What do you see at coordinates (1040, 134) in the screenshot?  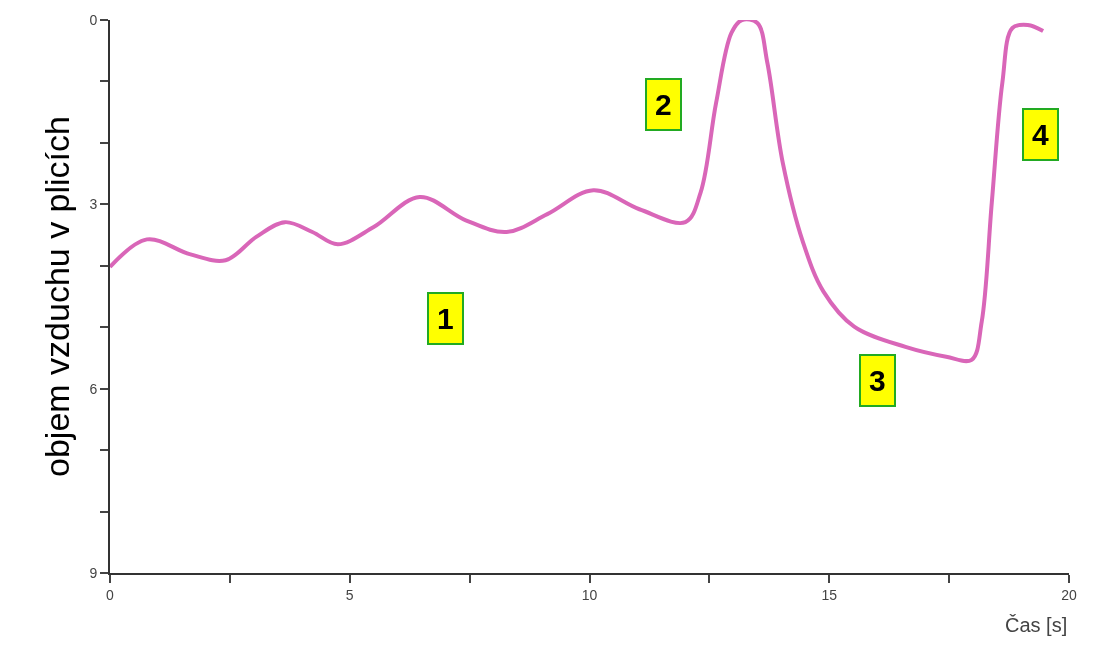 I see `annotation: 4` at bounding box center [1040, 134].